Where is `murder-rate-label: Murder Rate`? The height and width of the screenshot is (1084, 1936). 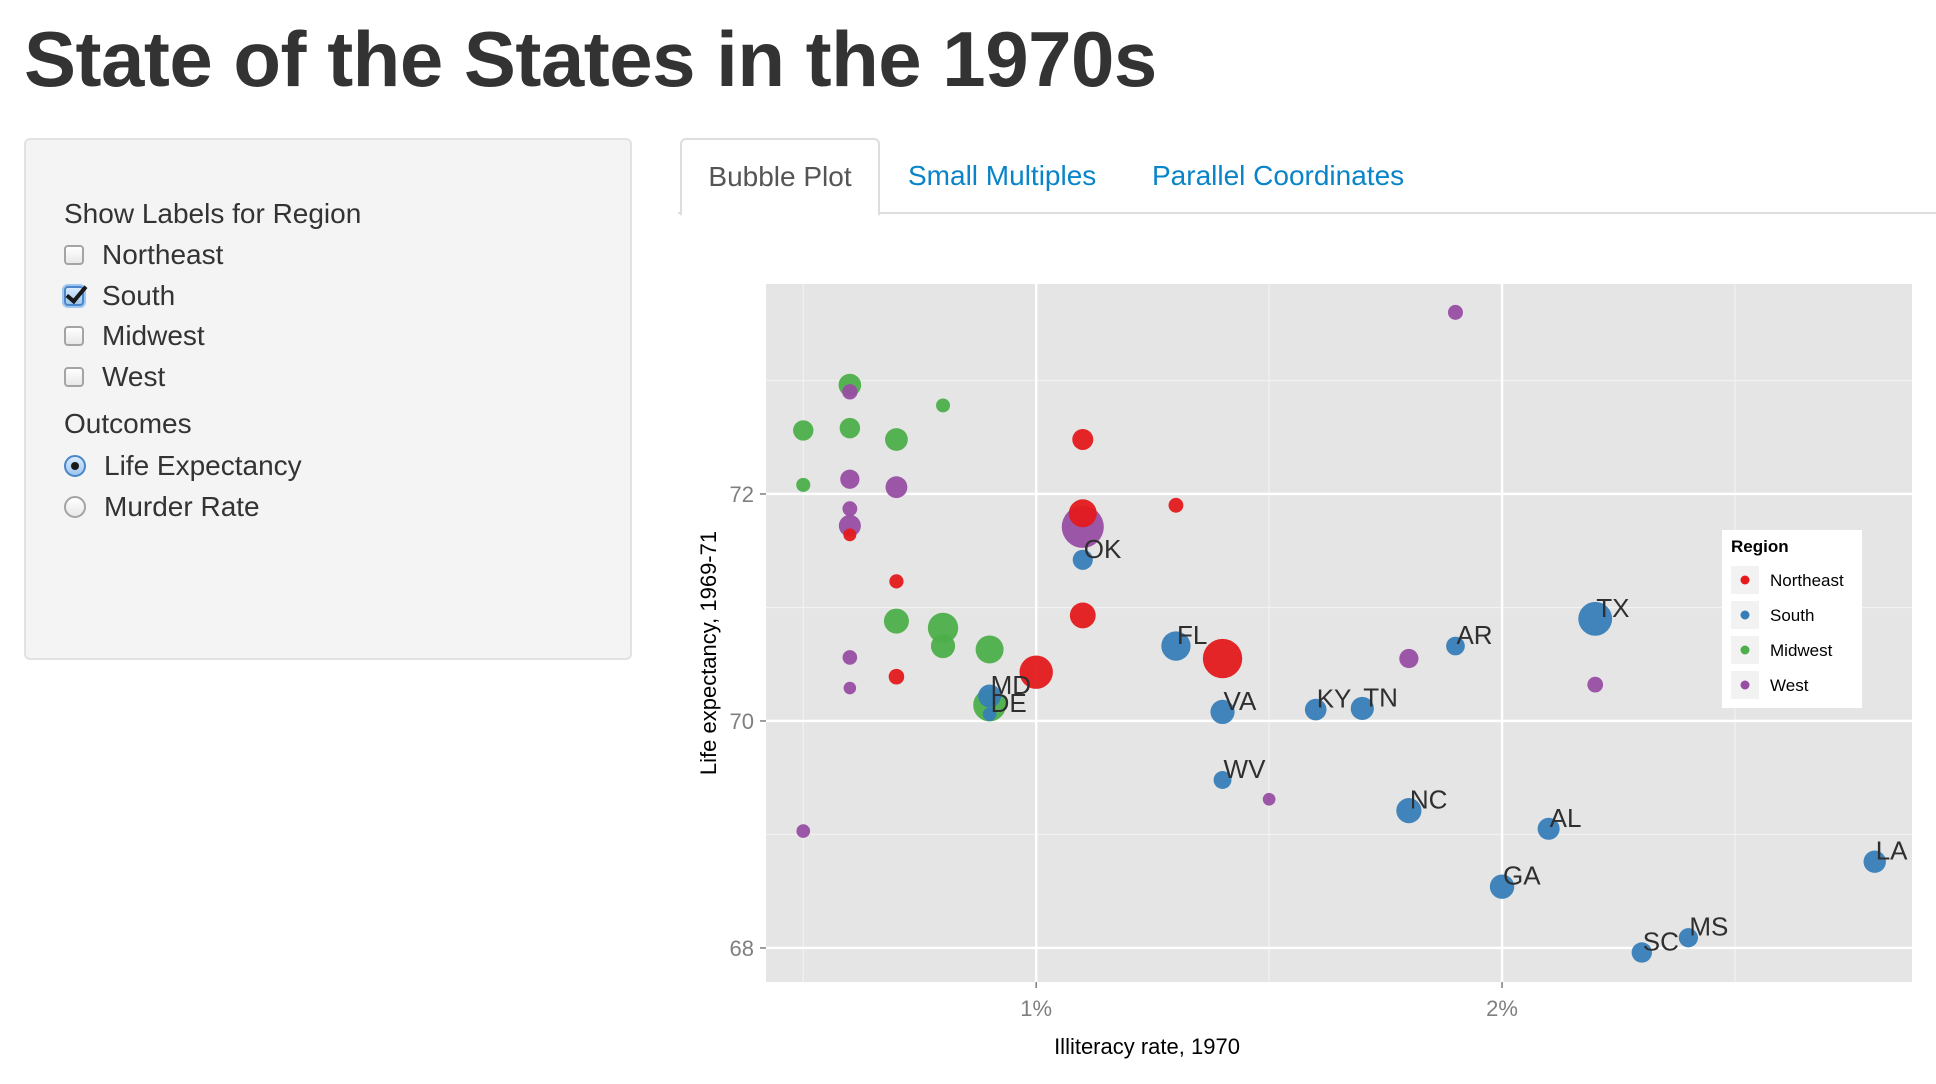 murder-rate-label: Murder Rate is located at coordinates (182, 506).